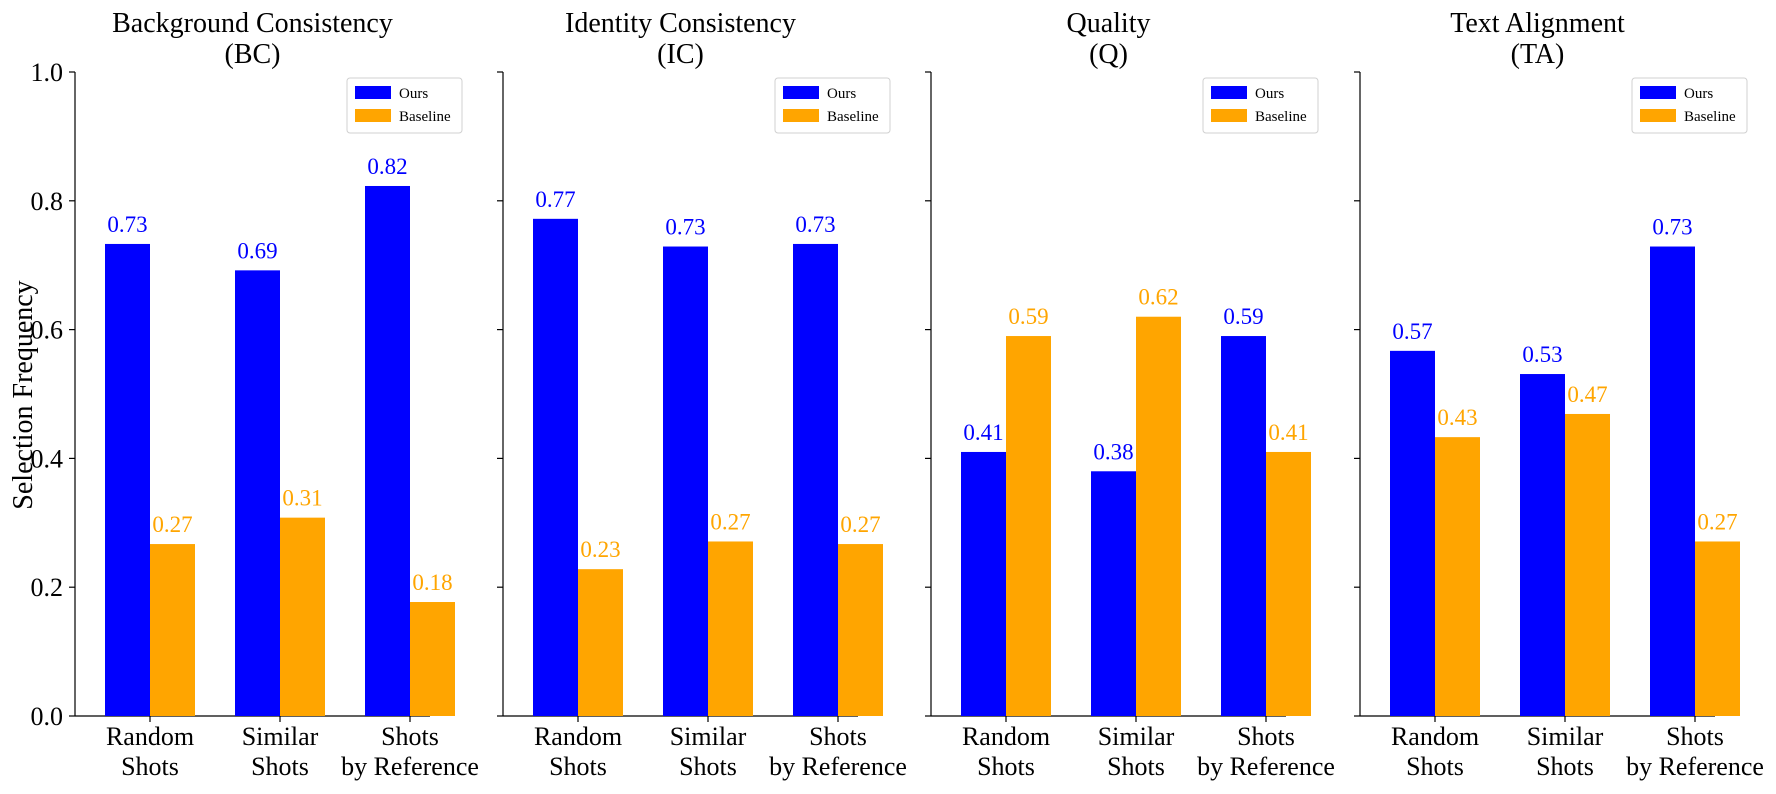  I want to click on data-label-baseline: 0.43, so click(1457, 417).